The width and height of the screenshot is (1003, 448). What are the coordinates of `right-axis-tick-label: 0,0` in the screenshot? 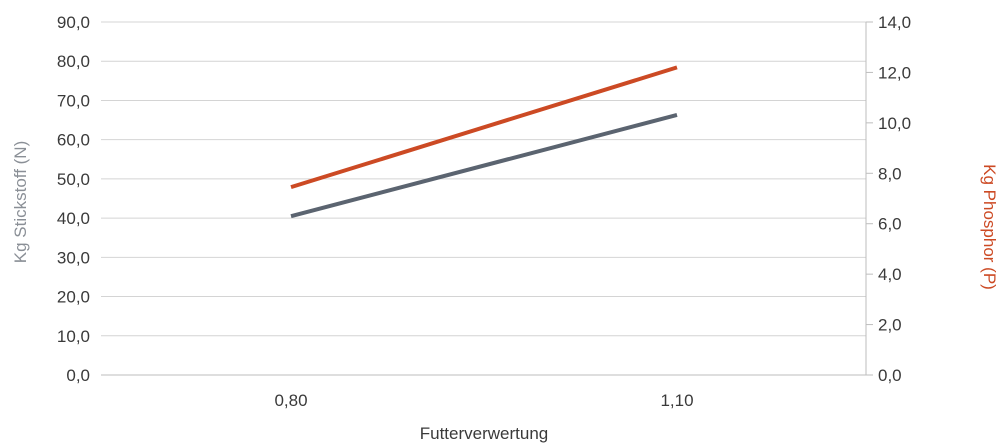 It's located at (890, 375).